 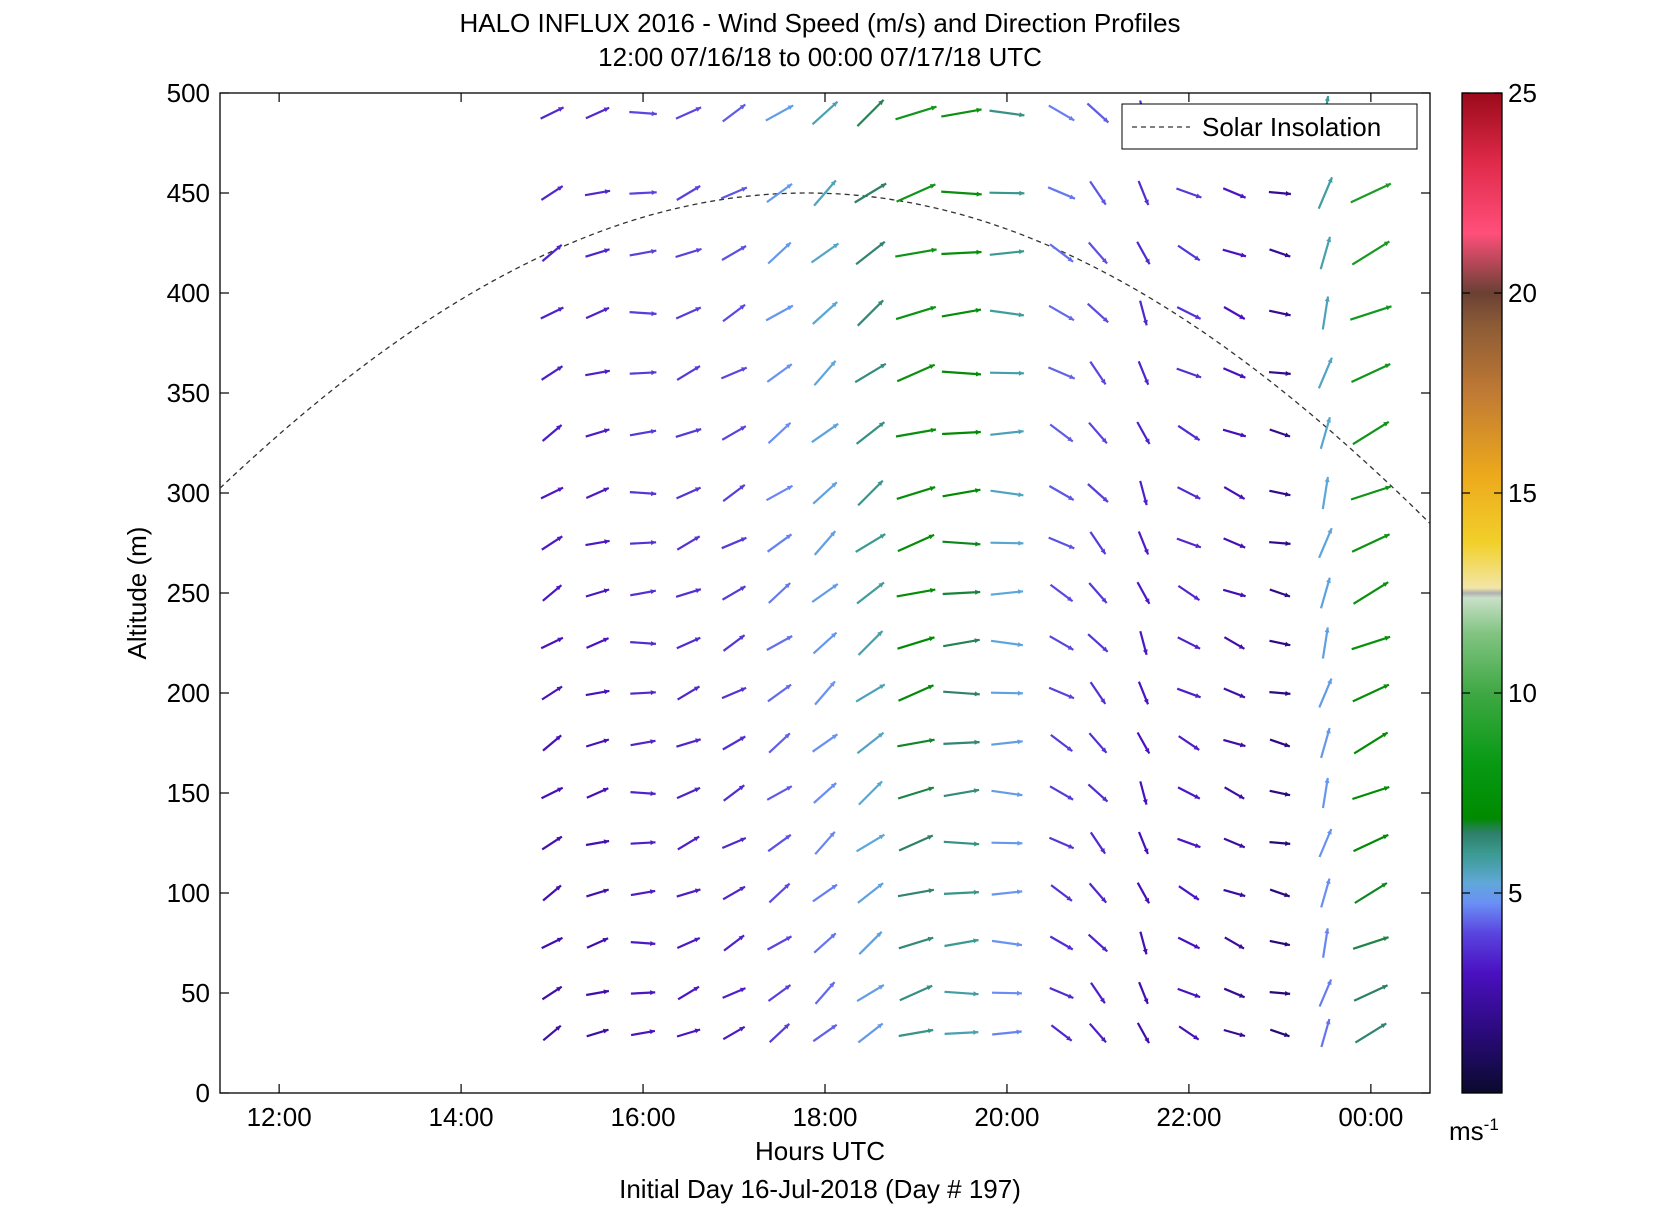 What do you see at coordinates (1515, 893) in the screenshot?
I see `colorbar-tick-label: 5` at bounding box center [1515, 893].